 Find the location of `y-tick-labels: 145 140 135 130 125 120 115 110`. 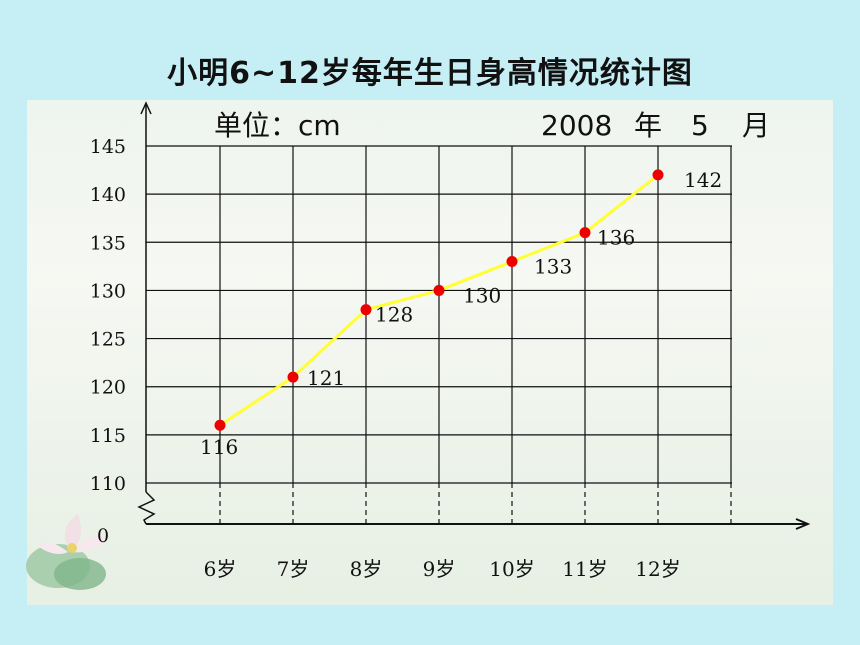

y-tick-labels: 145 140 135 130 125 120 115 110 is located at coordinates (108, 315).